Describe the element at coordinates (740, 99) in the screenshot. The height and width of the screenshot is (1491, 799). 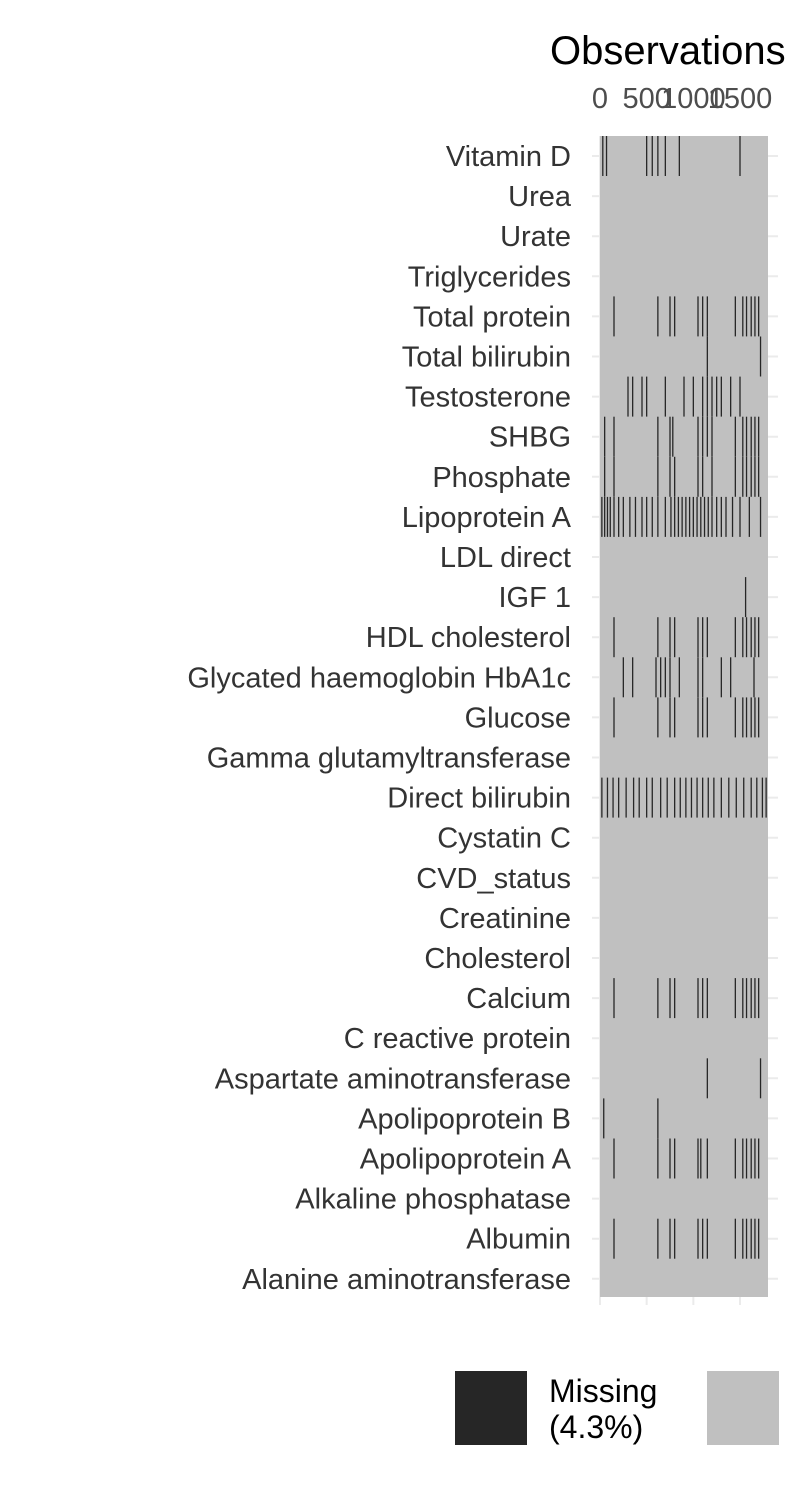
I see `x-tick-label: 1500` at that location.